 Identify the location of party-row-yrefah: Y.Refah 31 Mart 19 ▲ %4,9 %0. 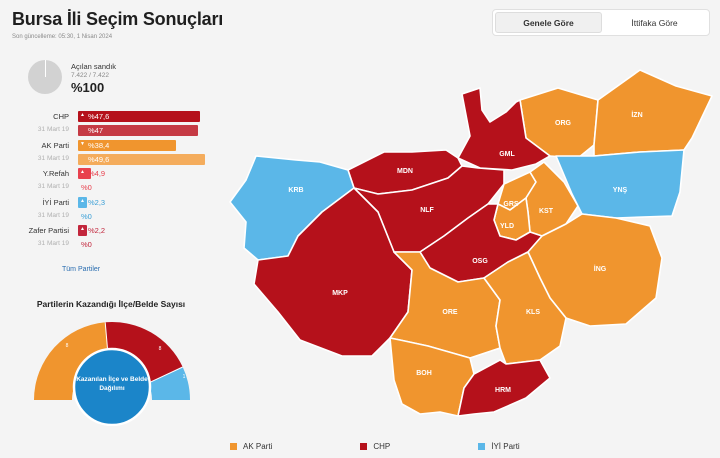
(110, 181).